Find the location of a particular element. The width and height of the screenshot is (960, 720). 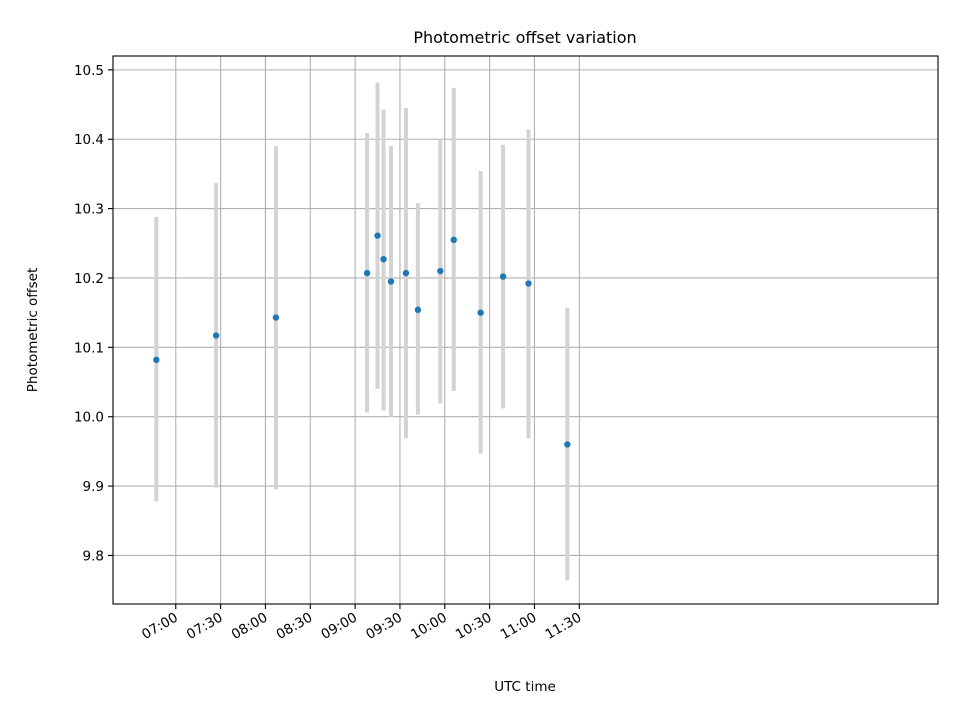

x-tick-label: 08:00 is located at coordinates (250, 626).